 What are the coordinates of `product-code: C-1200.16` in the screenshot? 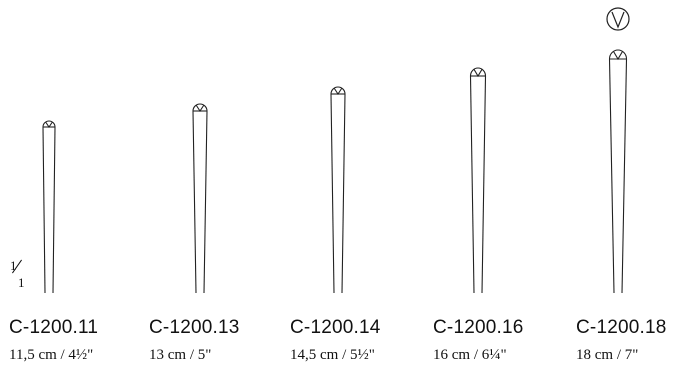 It's located at (478, 327).